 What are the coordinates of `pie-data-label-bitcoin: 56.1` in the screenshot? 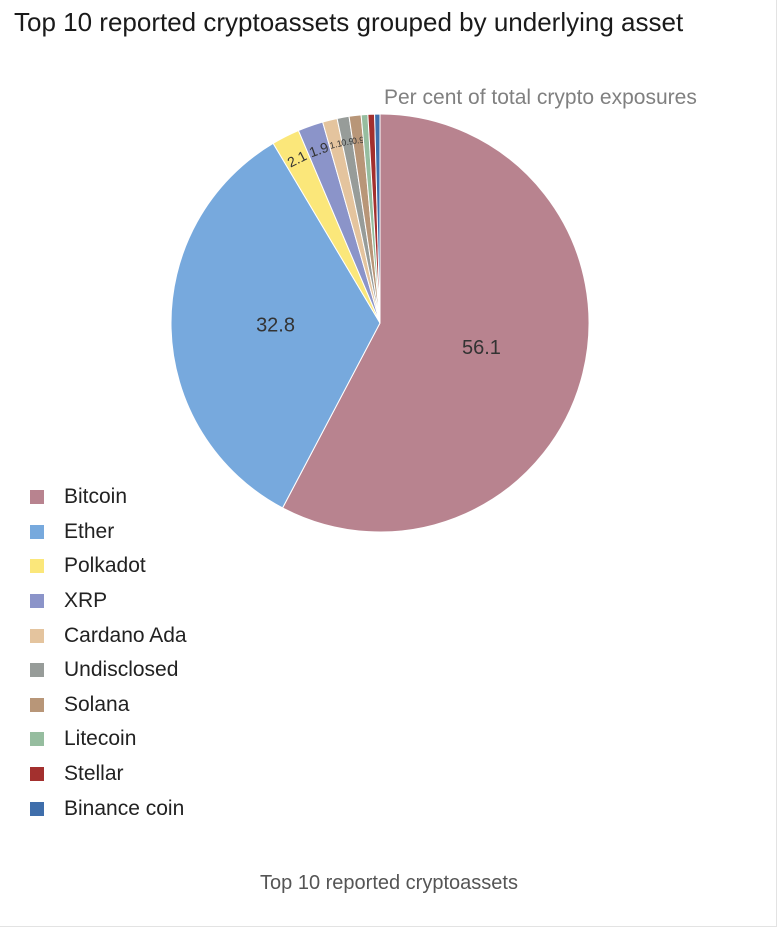 It's located at (481, 348).